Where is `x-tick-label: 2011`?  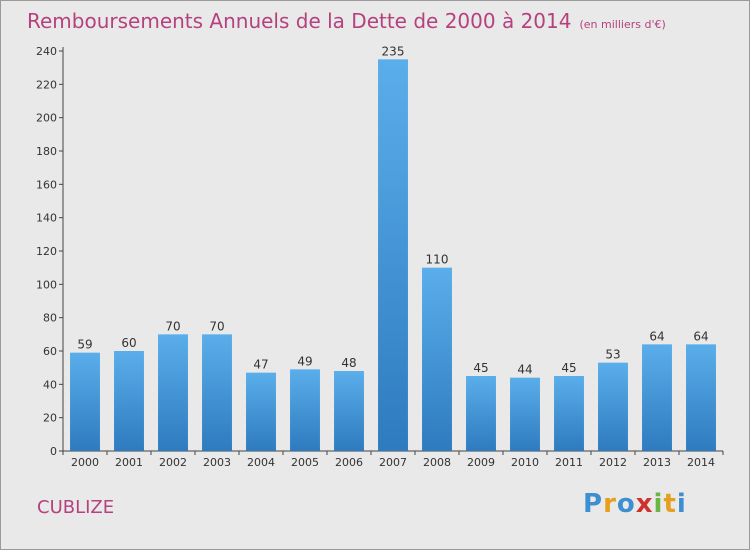
x-tick-label: 2011 is located at coordinates (569, 462).